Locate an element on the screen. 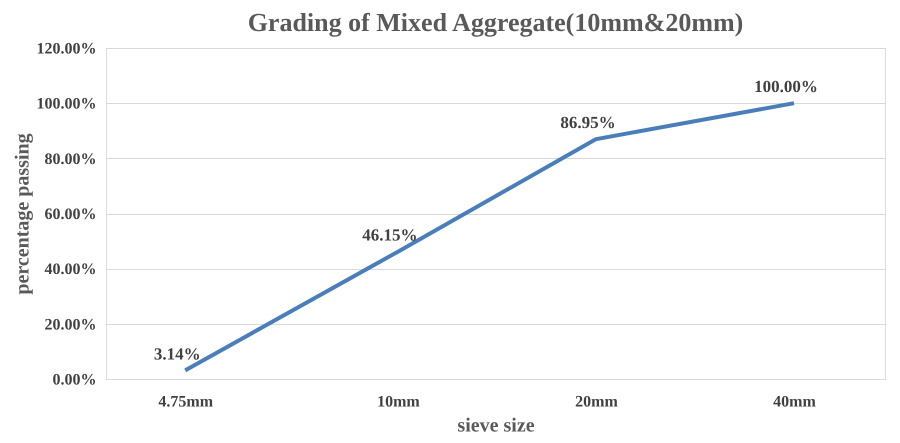 This screenshot has height=443, width=900. y-tick-label: 0.00% is located at coordinates (74, 380).